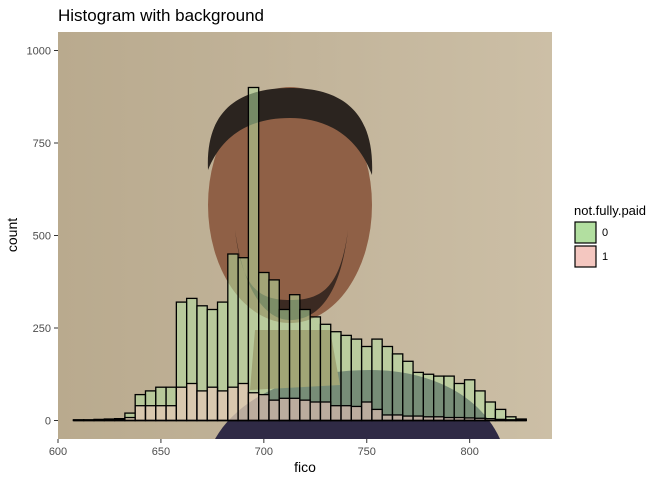  I want to click on y-tick-label: 1000, so click(39, 52).